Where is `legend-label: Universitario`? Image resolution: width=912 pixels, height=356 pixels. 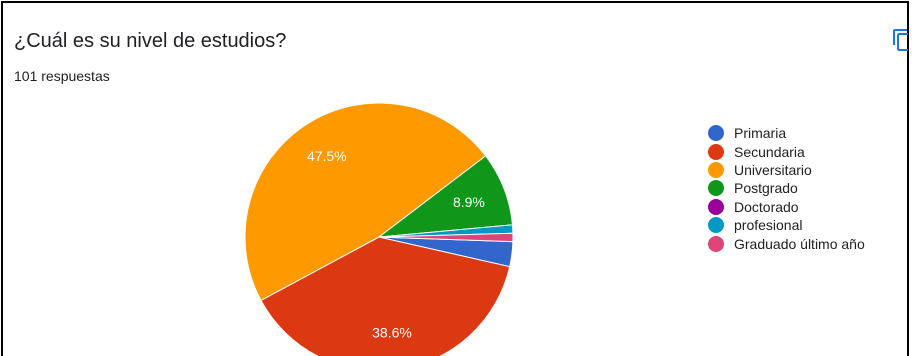 legend-label: Universitario is located at coordinates (773, 169).